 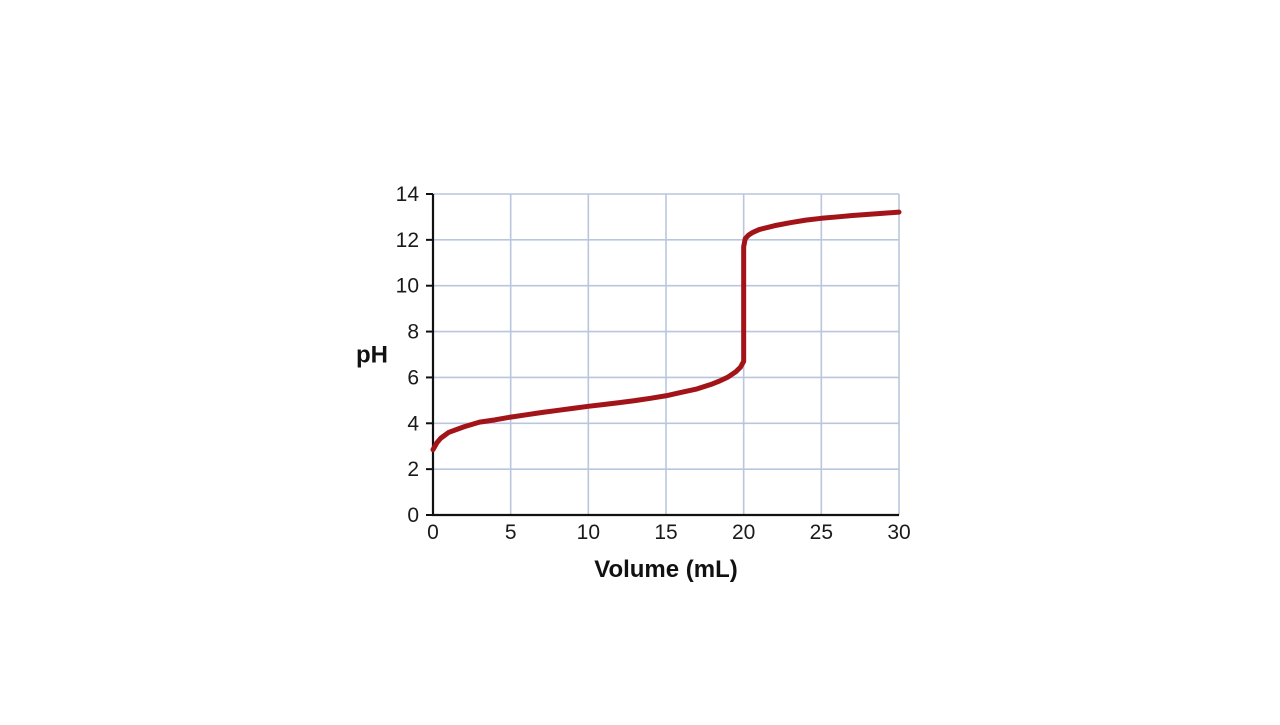 I want to click on y-tick-label-4: 4, so click(x=413, y=423).